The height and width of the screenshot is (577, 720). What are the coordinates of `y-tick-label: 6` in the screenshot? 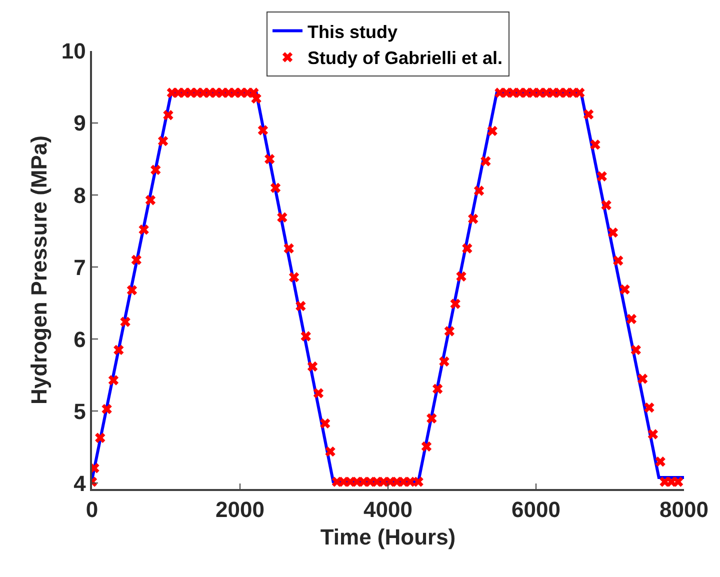 It's located at (80, 339).